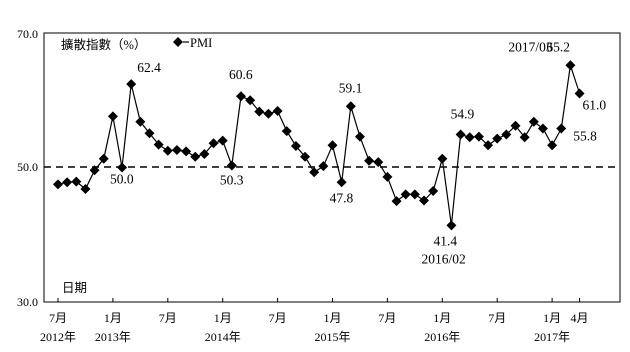  Describe the element at coordinates (342, 197) in the screenshot. I see `data-label: 47.8` at that location.